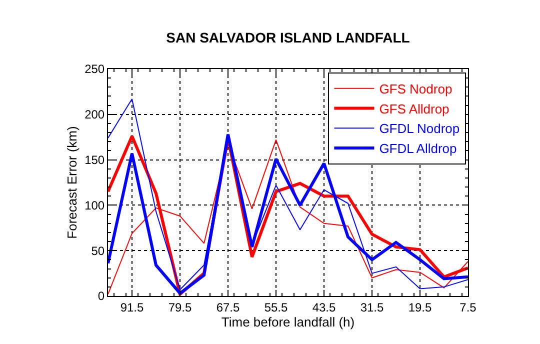 Image resolution: width=540 pixels, height=344 pixels. Describe the element at coordinates (94, 160) in the screenshot. I see `y-tick-label: 150` at that location.